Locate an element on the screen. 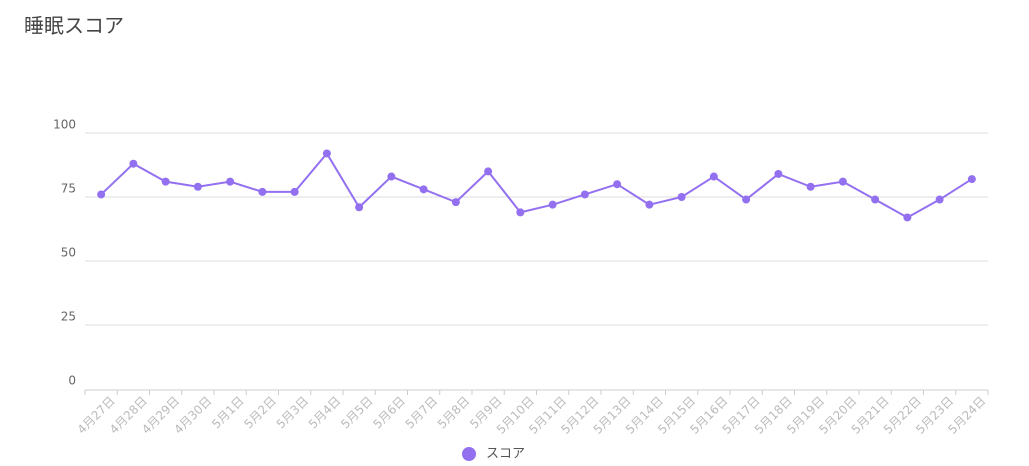 This screenshot has width=1029, height=466. x-tick-label: 5月8日 is located at coordinates (454, 413).